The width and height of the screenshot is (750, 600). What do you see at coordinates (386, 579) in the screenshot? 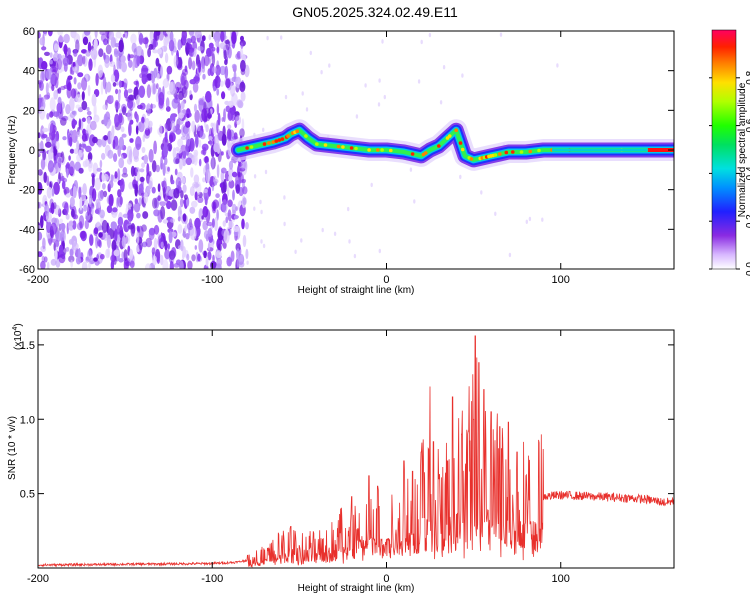
I see `snr-x-tick-label: 0` at bounding box center [386, 579].